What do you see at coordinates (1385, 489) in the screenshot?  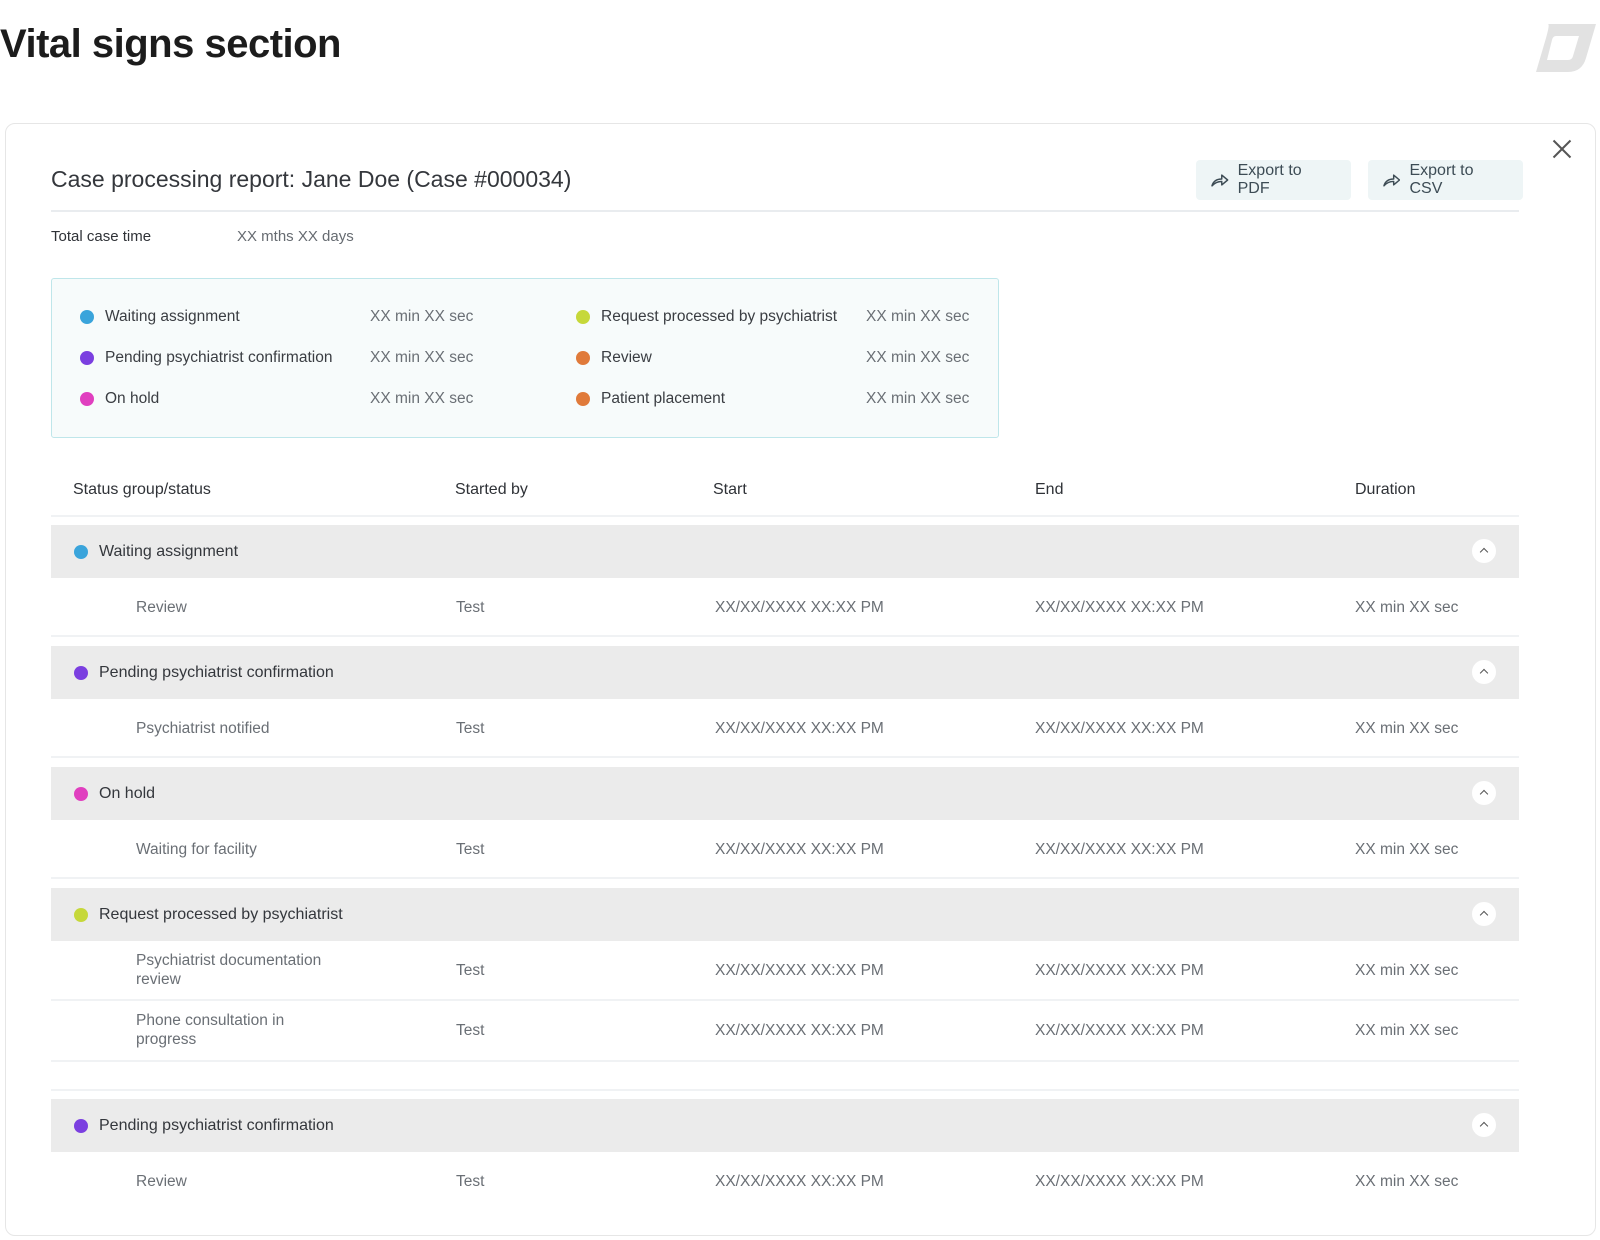 I see `column-header-duration: Duration` at bounding box center [1385, 489].